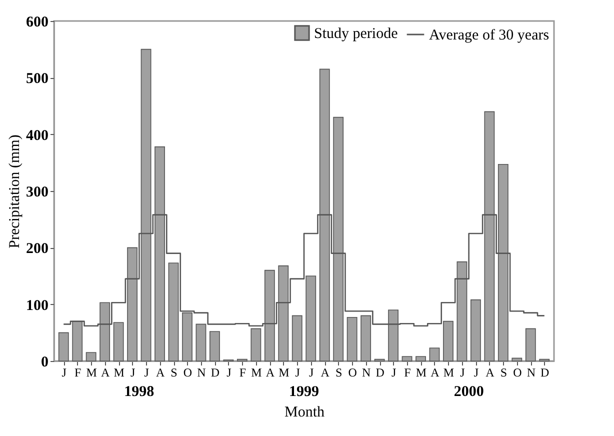 Image resolution: width=614 pixels, height=436 pixels. What do you see at coordinates (489, 36) in the screenshot?
I see `legend-label: Average of 30 years` at bounding box center [489, 36].